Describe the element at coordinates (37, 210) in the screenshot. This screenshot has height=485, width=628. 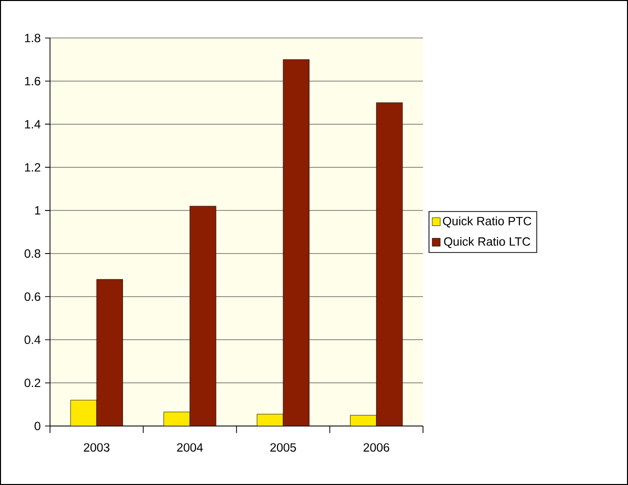
I see `y-tick-label: 1` at that location.